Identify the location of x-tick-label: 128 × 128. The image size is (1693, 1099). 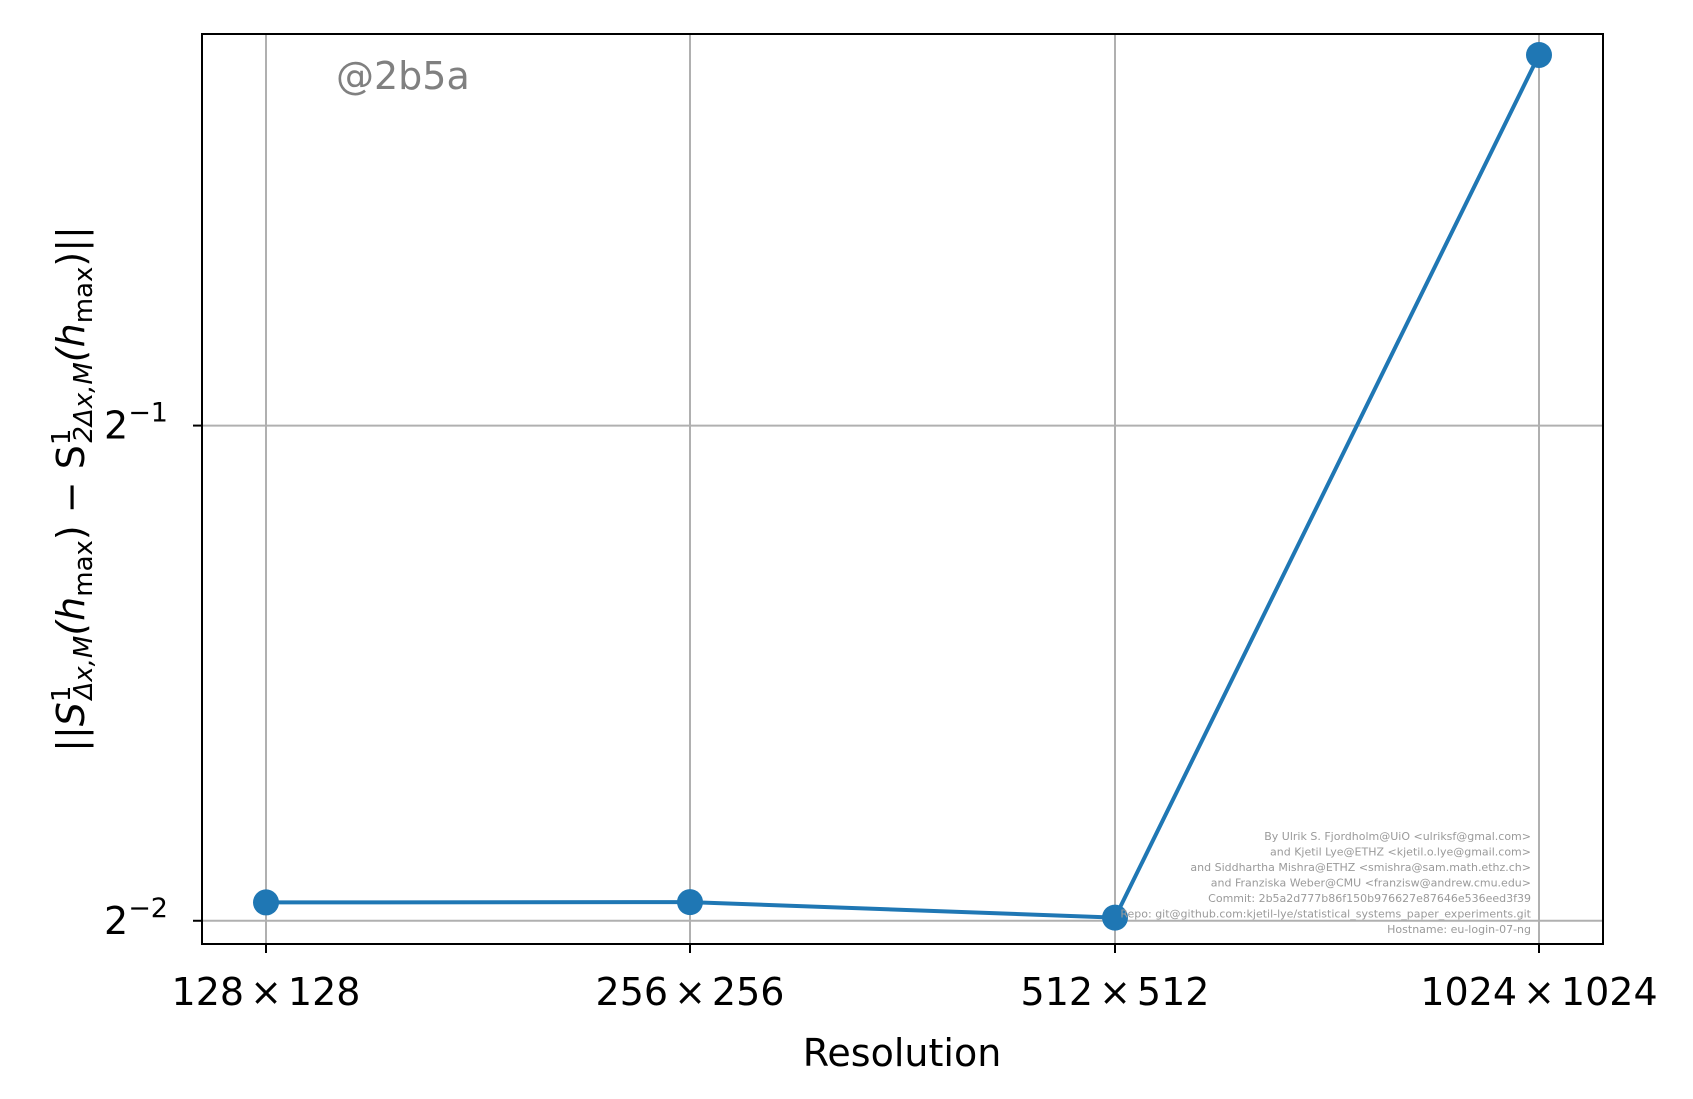
(266, 992).